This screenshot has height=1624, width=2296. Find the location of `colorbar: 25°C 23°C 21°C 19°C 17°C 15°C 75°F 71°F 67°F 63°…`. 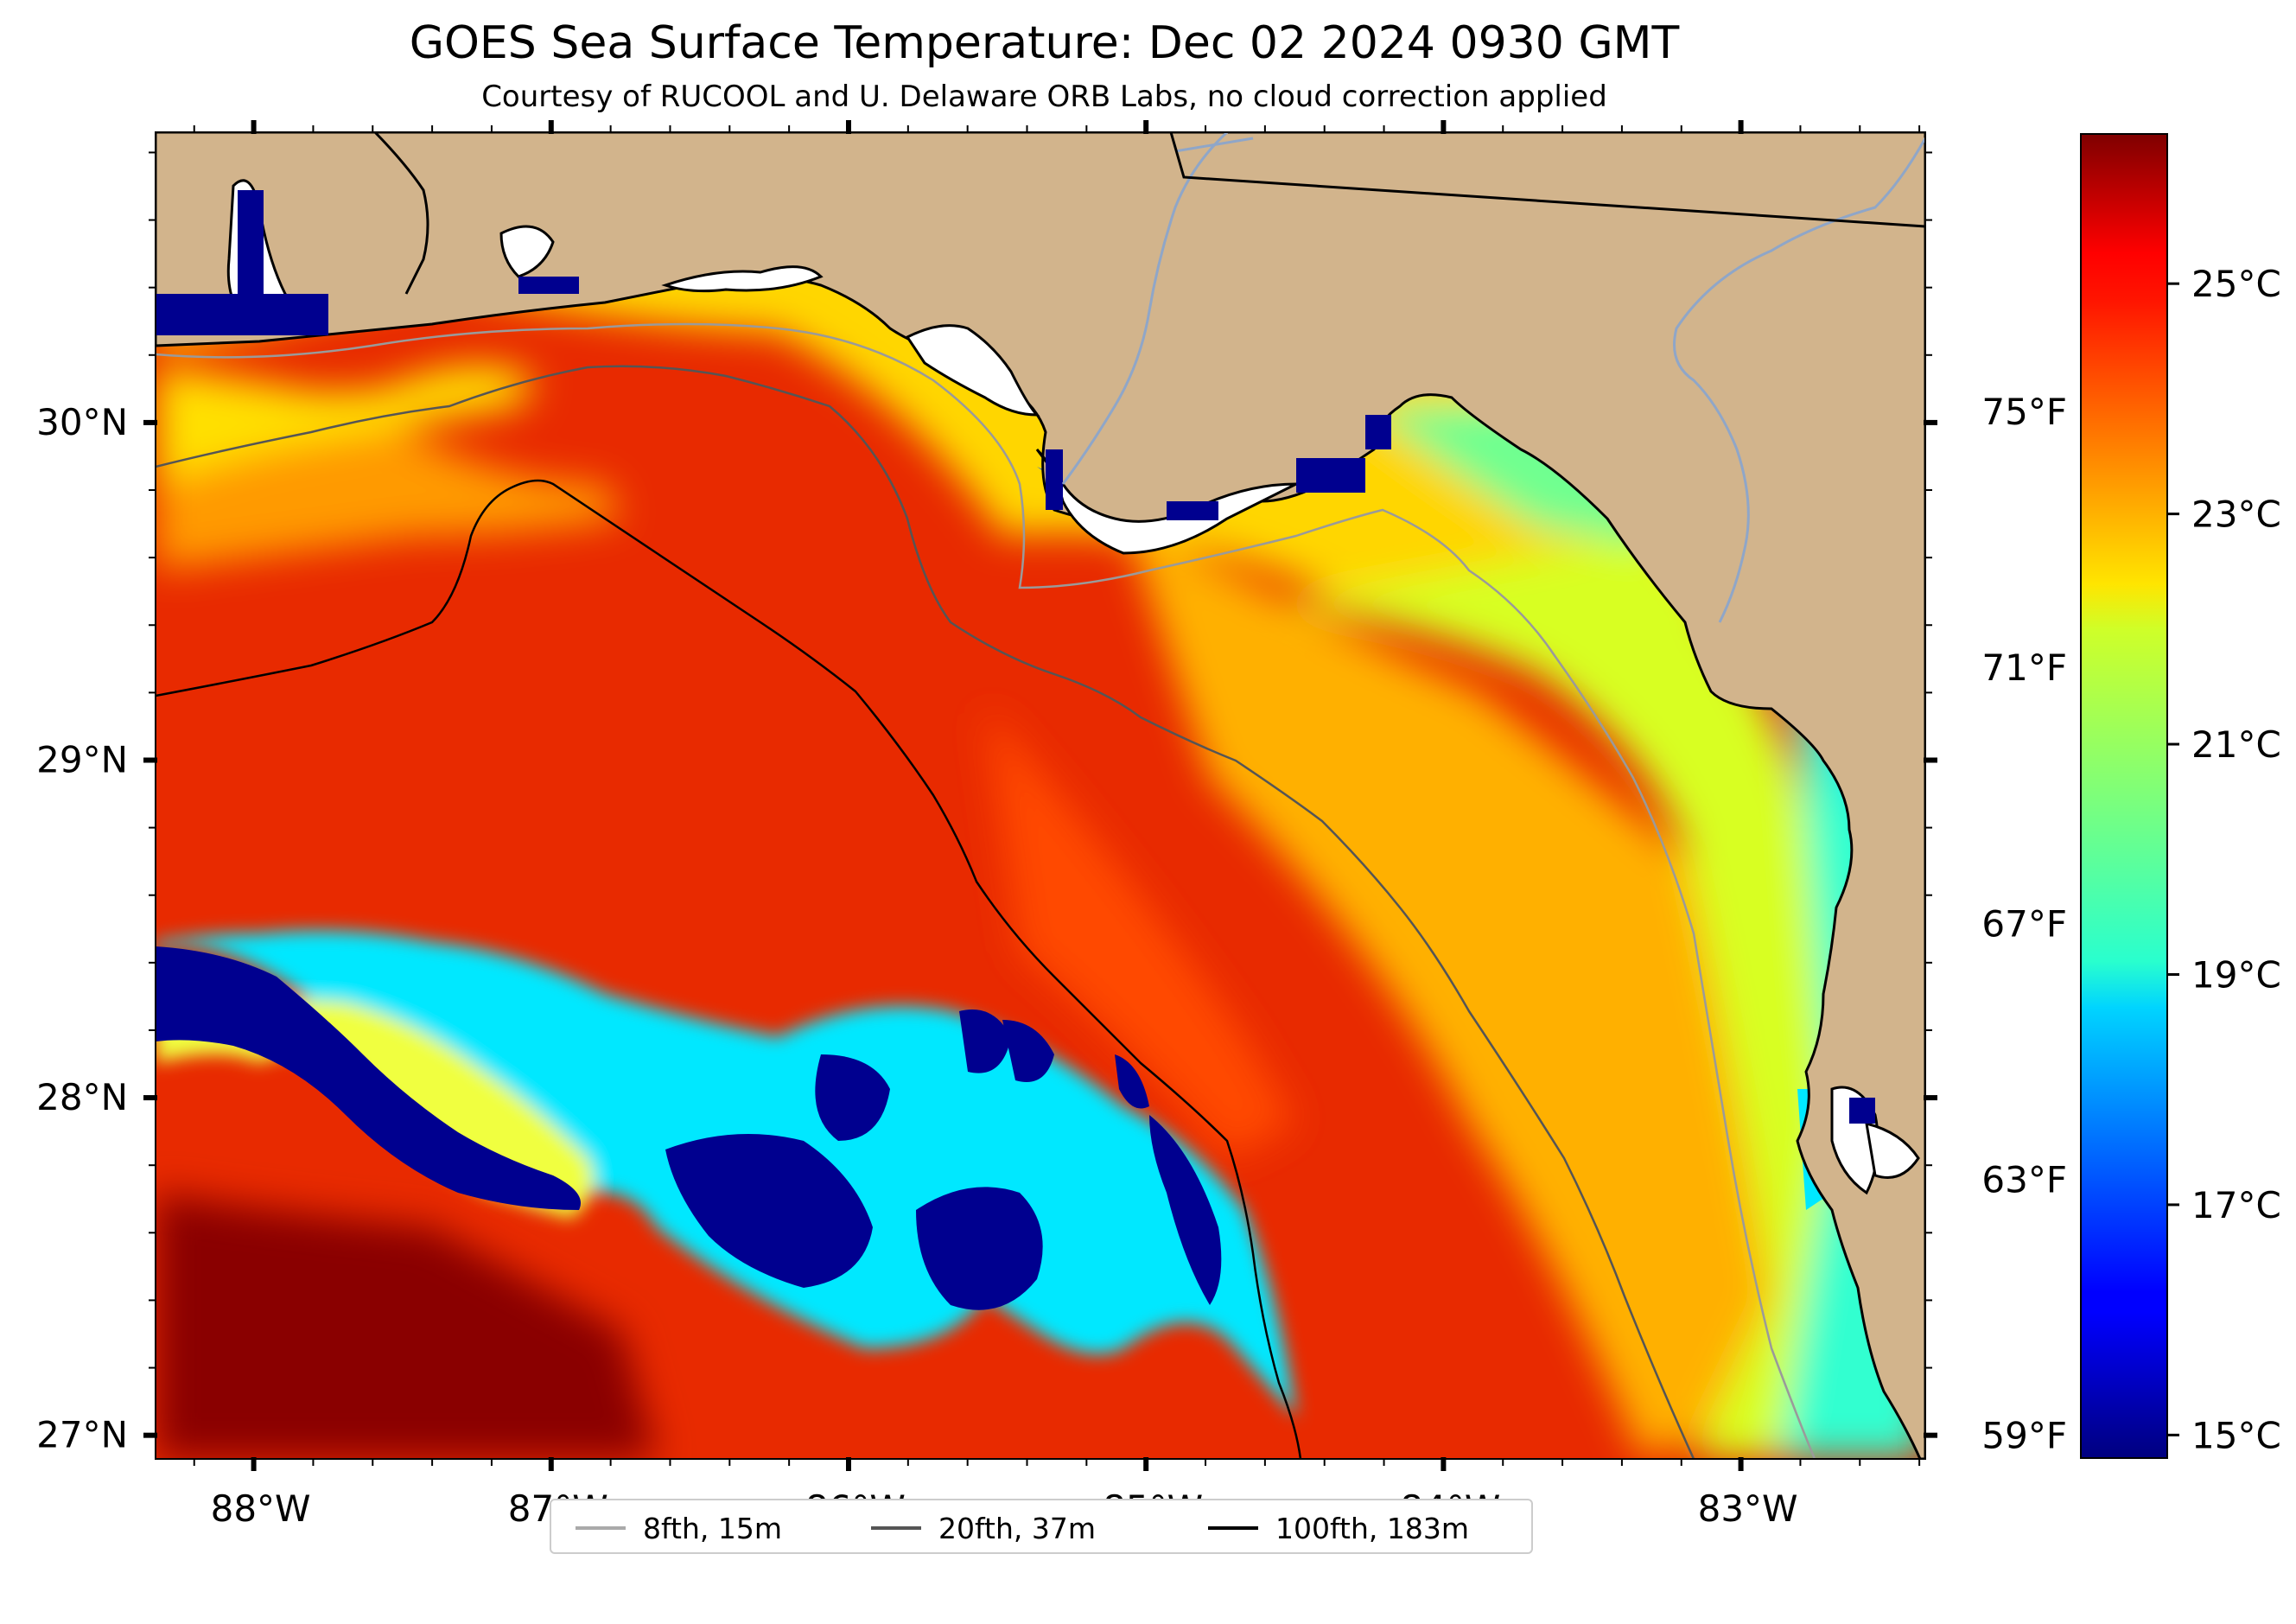

colorbar: 25°C 23°C 21°C 19°C 17°C 15°C 75°F 71°F 67°F 63°… is located at coordinates (2131, 796).